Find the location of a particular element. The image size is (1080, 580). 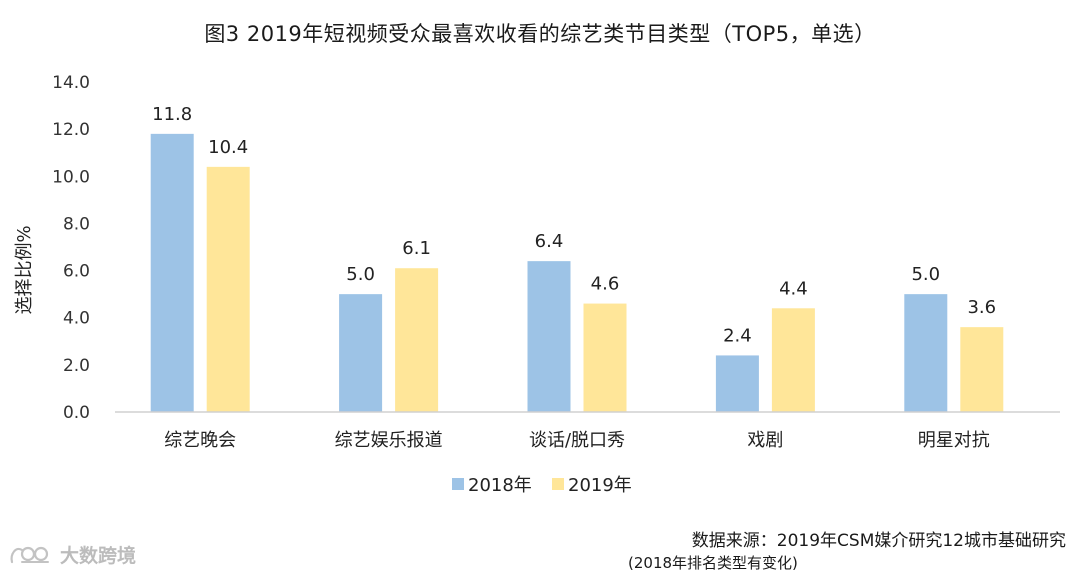

x-category-label: 谈话/脱口秀 is located at coordinates (577, 440).